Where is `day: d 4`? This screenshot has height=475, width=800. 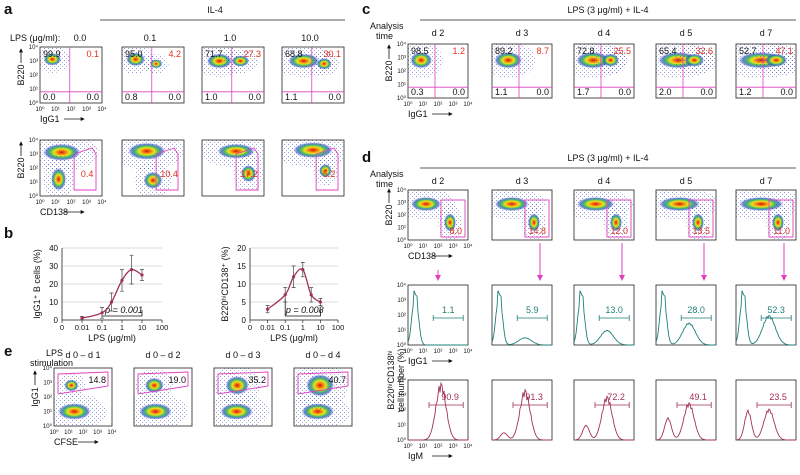
day: d 4 is located at coordinates (604, 181).